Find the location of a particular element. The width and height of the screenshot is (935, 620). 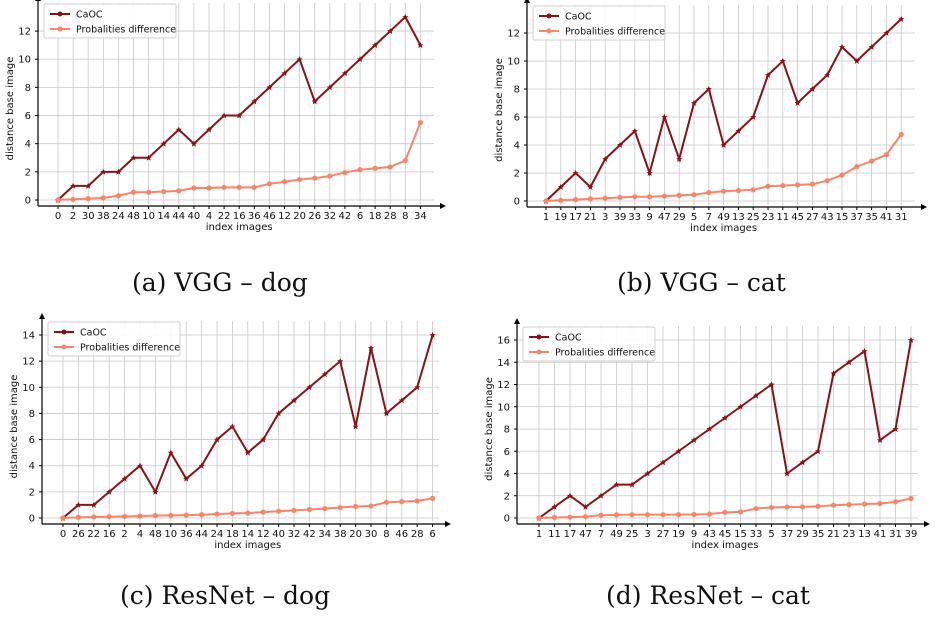

x-tick-label: 39 is located at coordinates (911, 534).